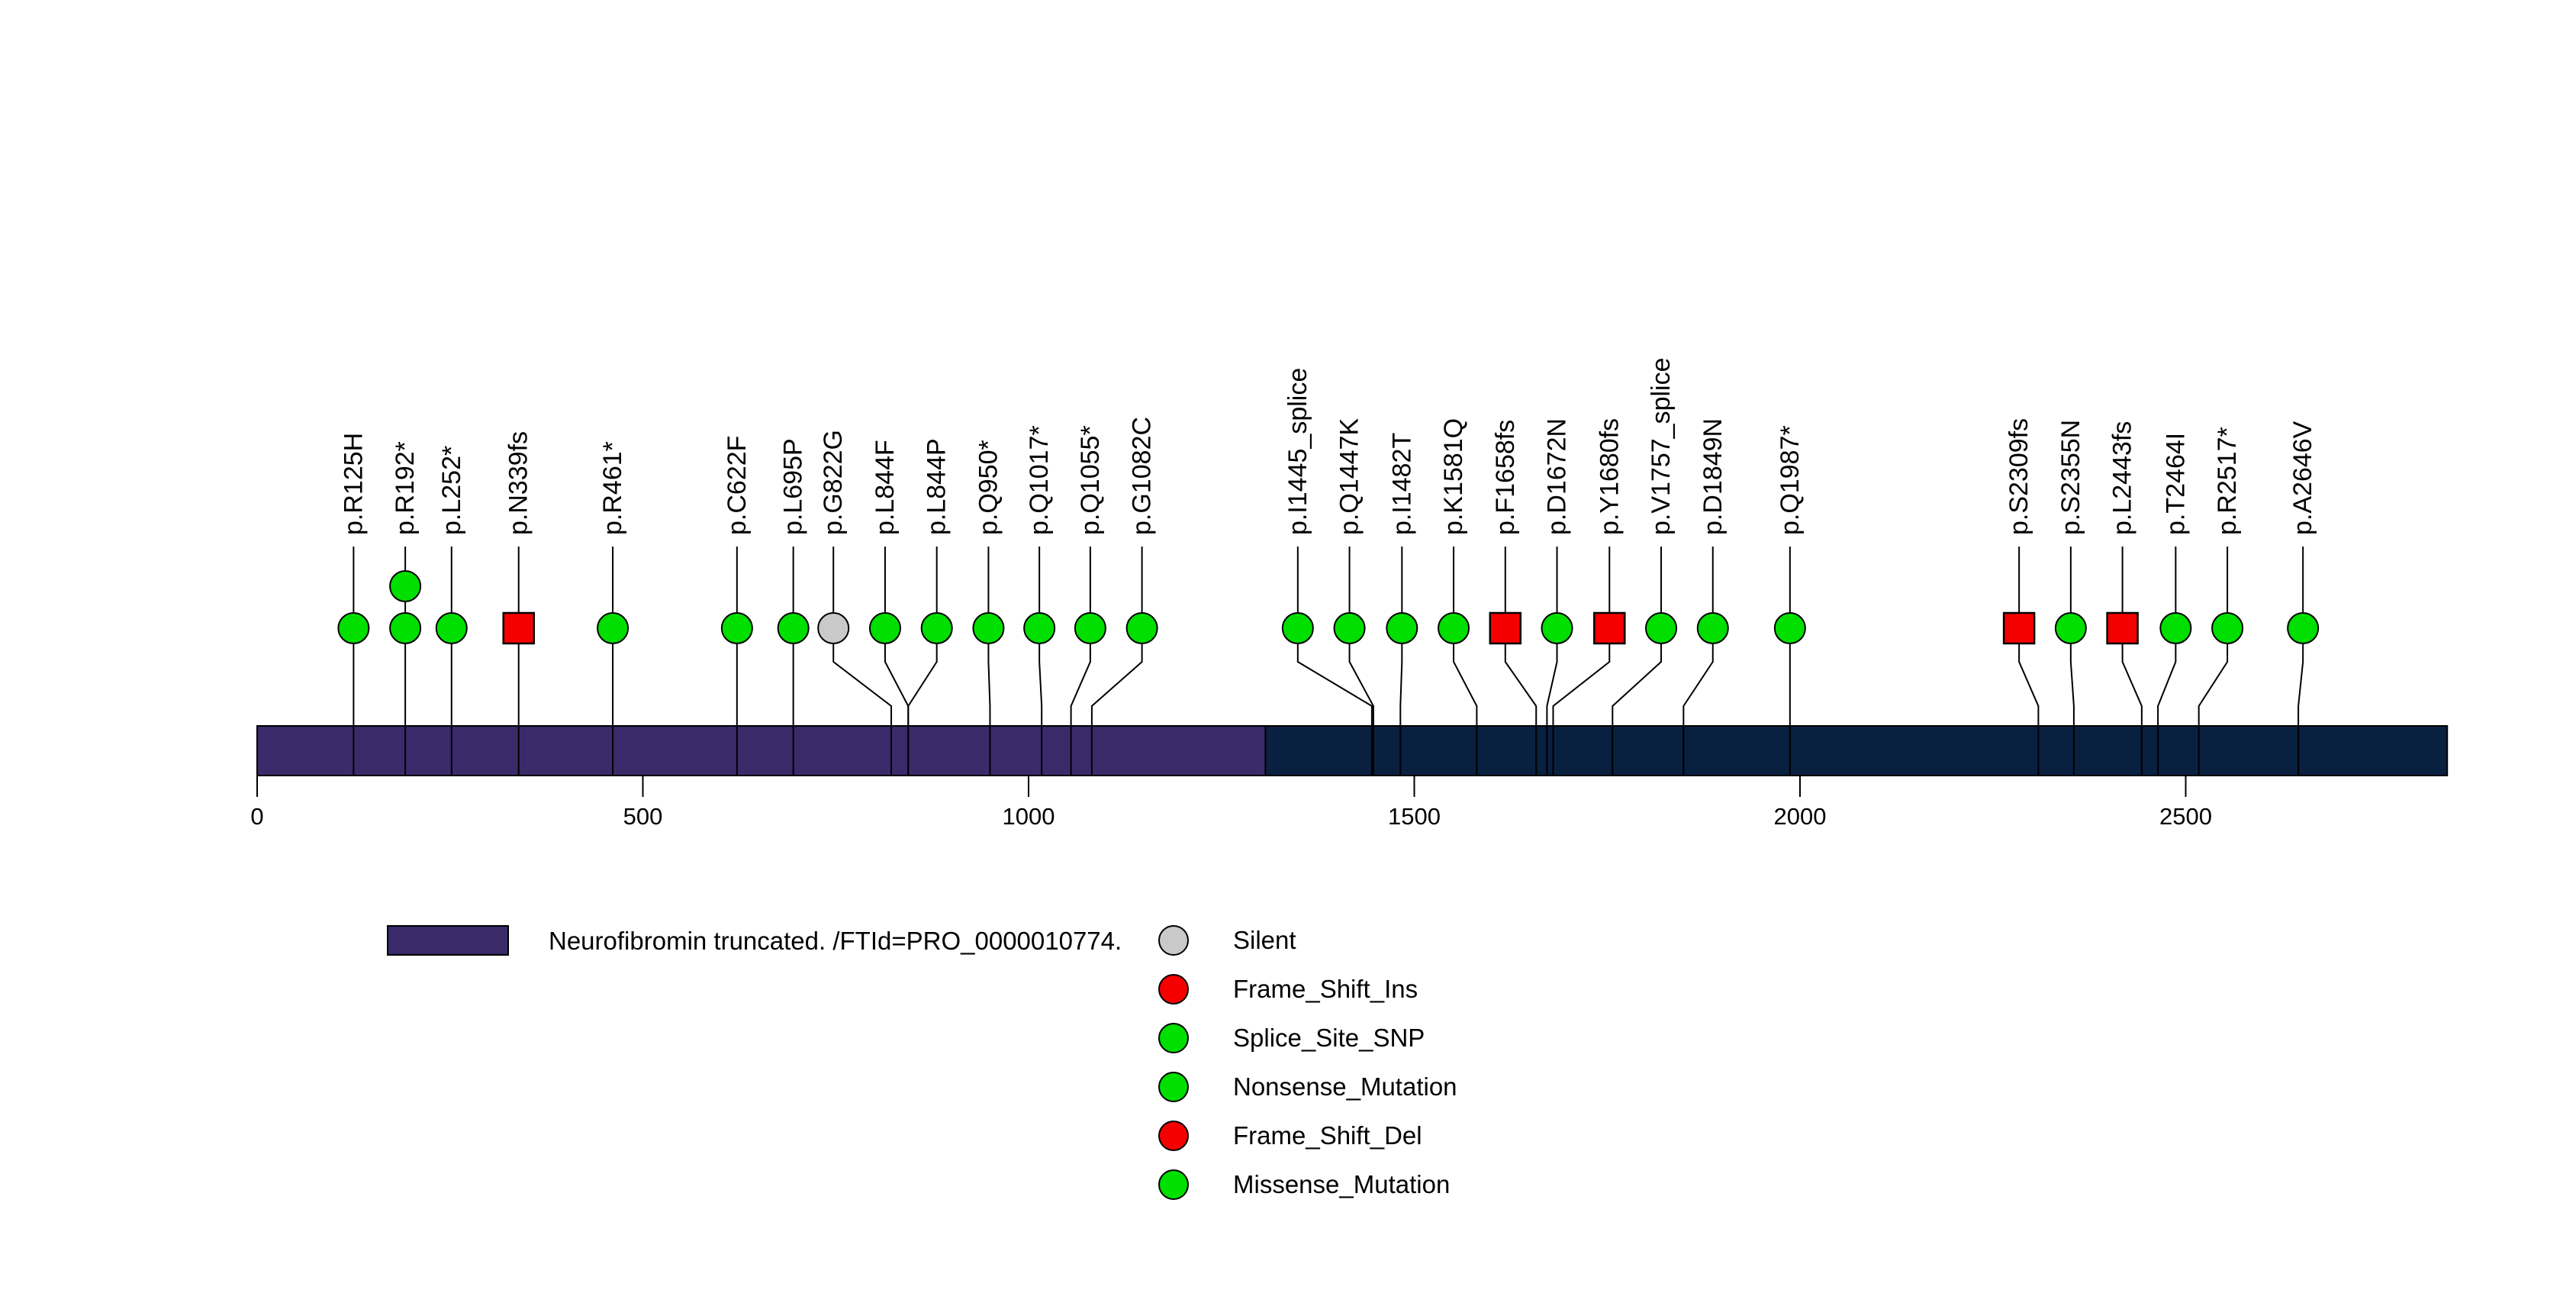  Describe the element at coordinates (937, 487) in the screenshot. I see `mutation-label: p.L844P` at that location.